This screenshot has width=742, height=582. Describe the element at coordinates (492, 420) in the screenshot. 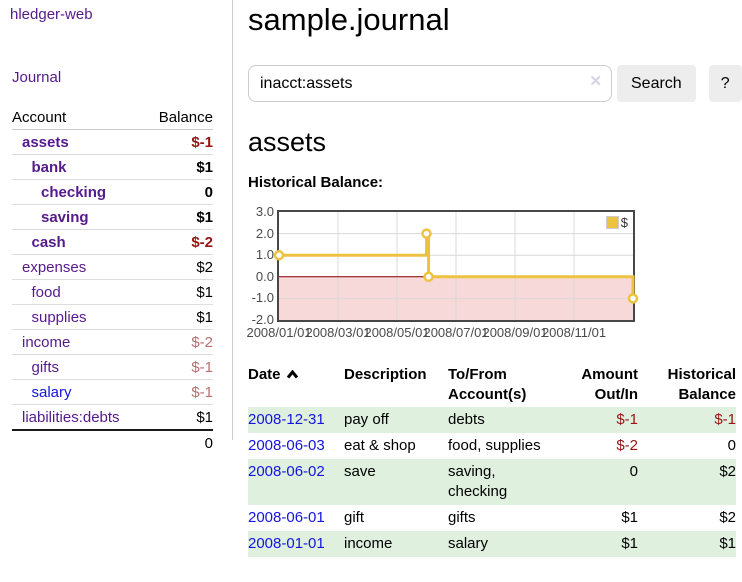

I see `transaction-row: 2008-12-31 pay off debts $-1 $-1` at that location.